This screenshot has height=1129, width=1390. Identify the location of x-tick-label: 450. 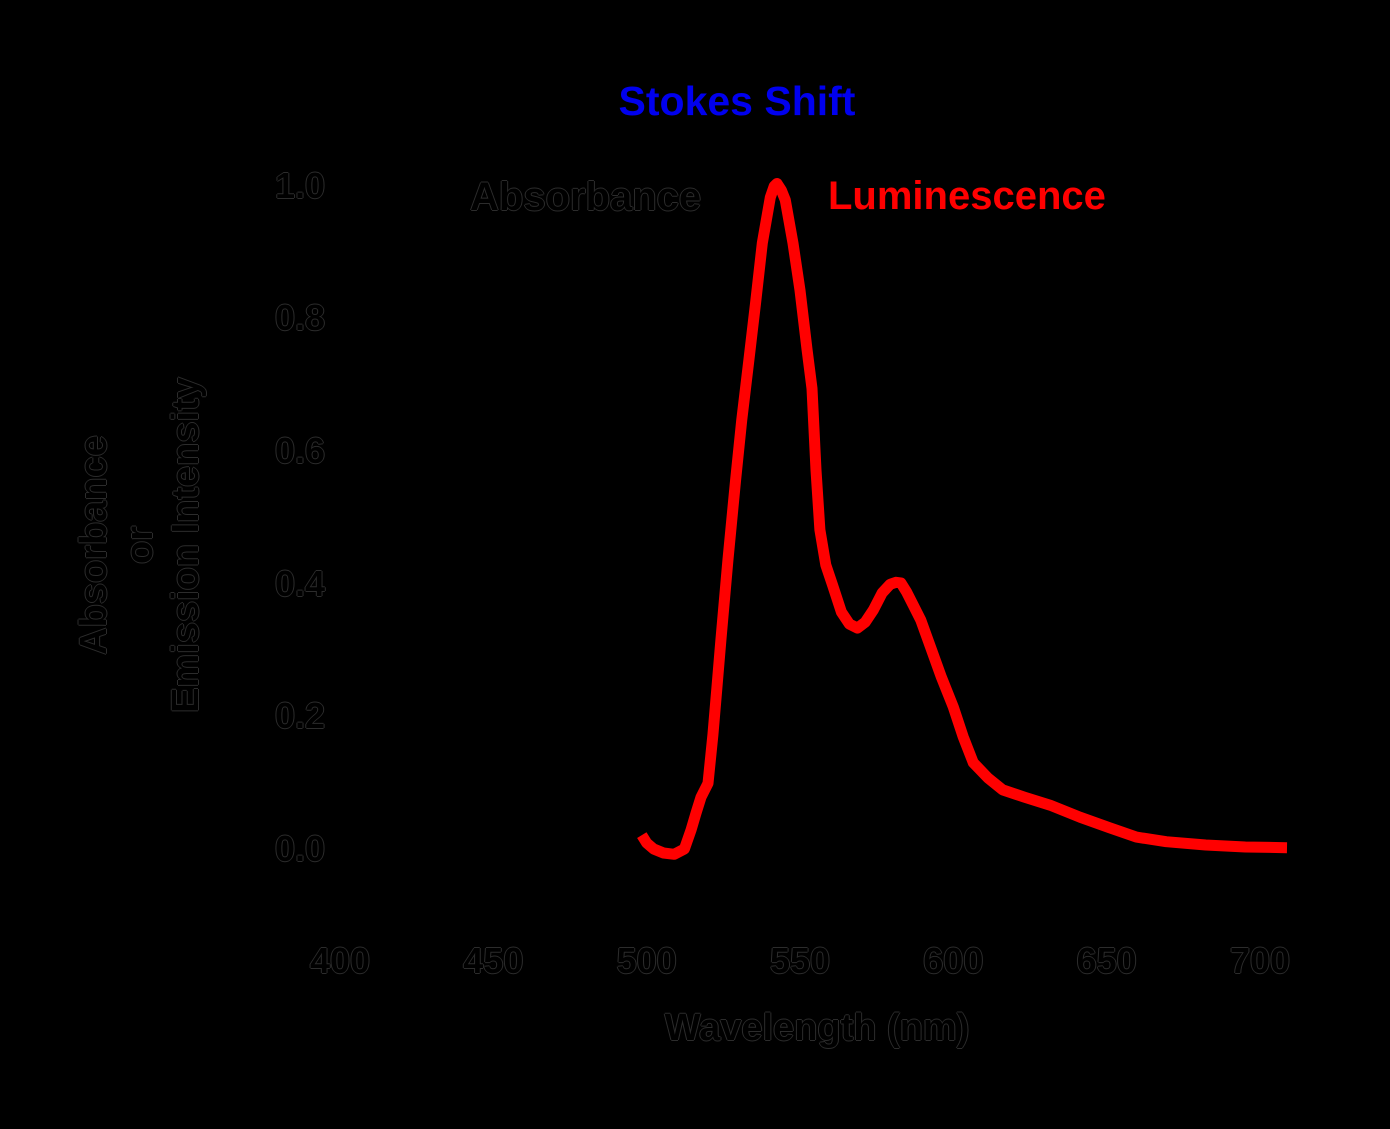
(493, 960).